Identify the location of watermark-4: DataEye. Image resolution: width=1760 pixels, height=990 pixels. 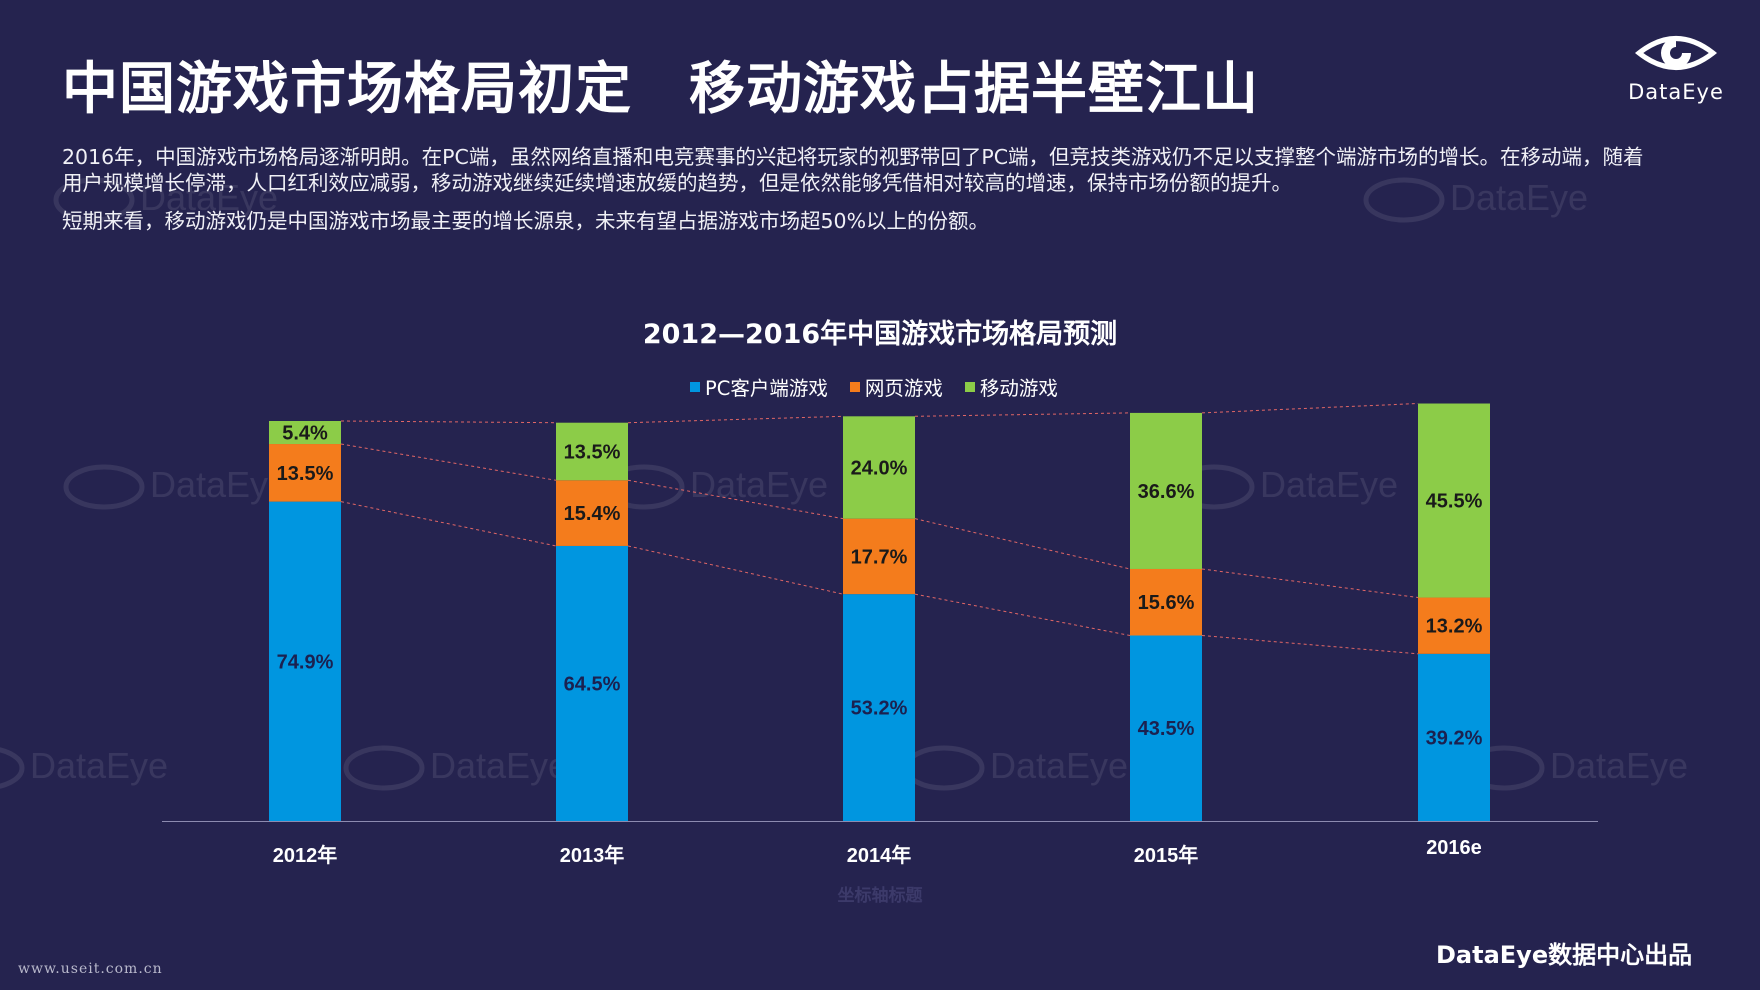
(1285, 487).